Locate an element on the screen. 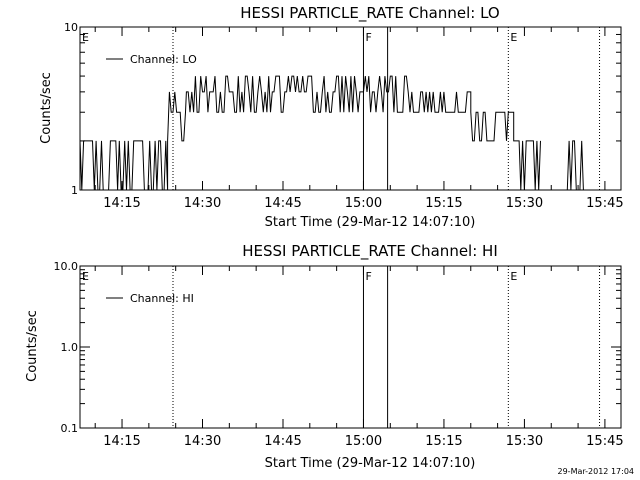  y-axis-label-lo: Counts/sec is located at coordinates (46, 108).